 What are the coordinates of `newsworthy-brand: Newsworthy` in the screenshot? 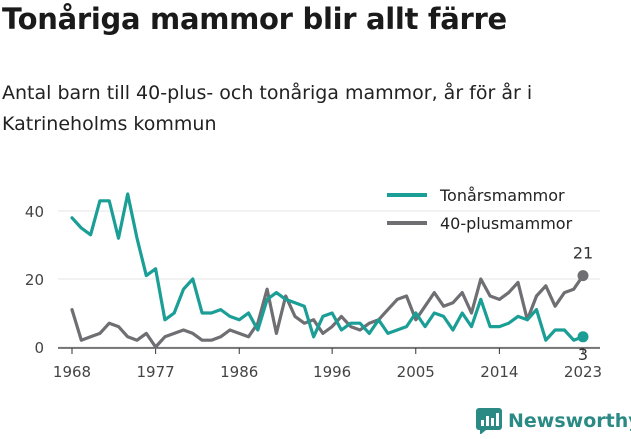 It's located at (553, 421).